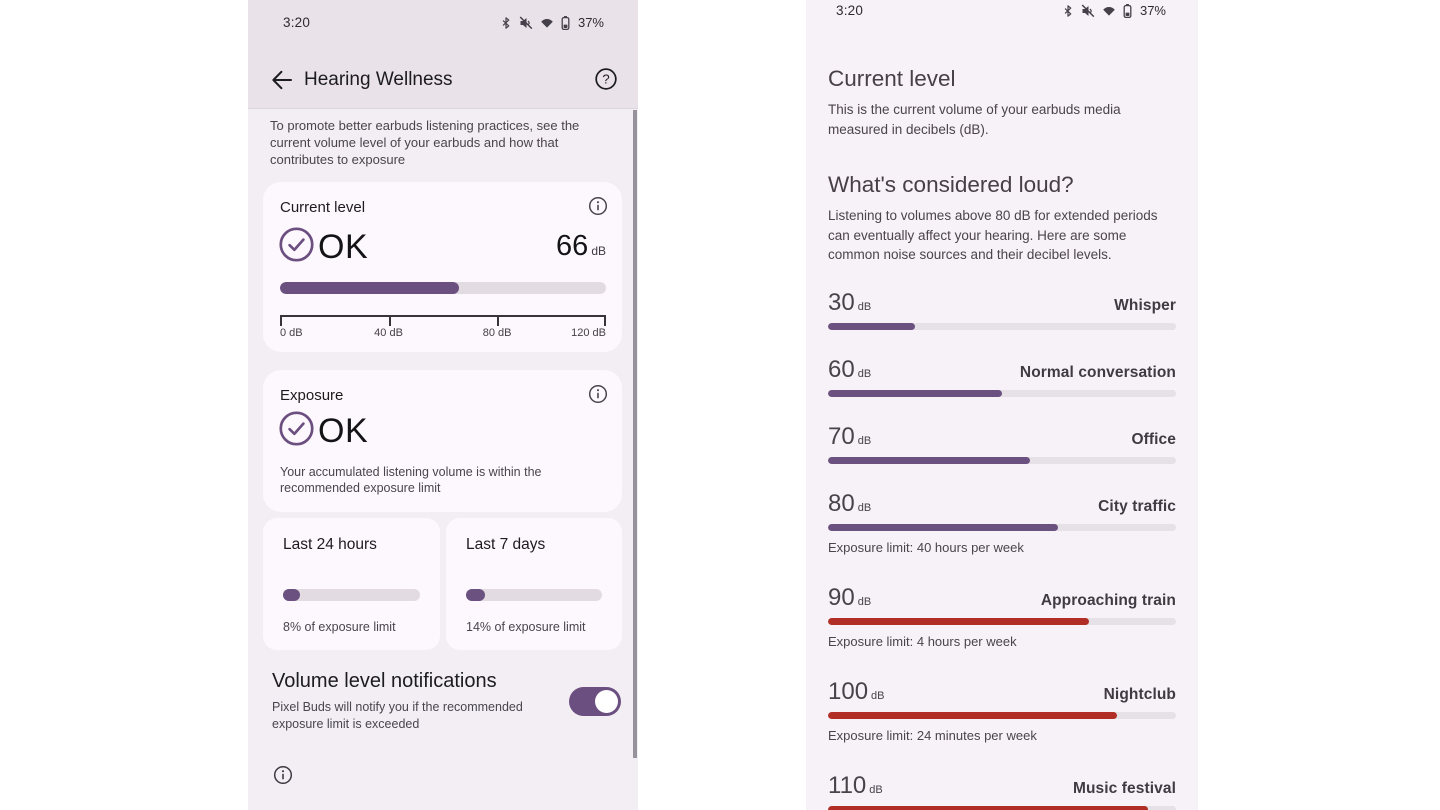  What do you see at coordinates (606, 701) in the screenshot?
I see `toggle-thumb` at bounding box center [606, 701].